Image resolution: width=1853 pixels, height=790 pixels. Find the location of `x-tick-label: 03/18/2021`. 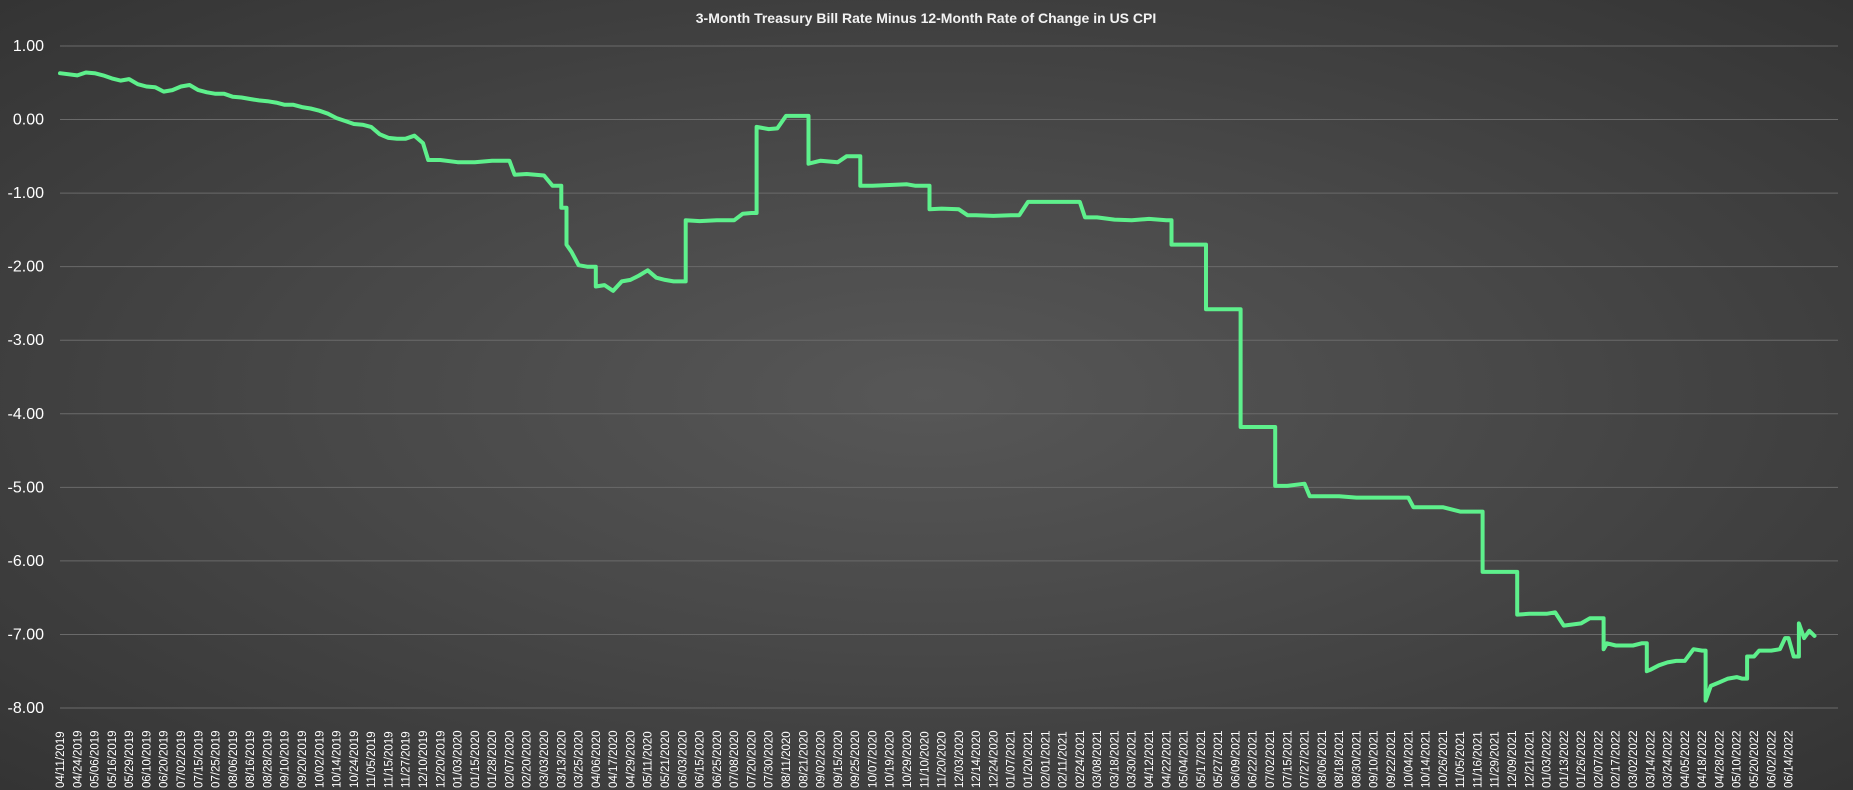

x-tick-label: 03/18/2021 is located at coordinates (1115, 759).